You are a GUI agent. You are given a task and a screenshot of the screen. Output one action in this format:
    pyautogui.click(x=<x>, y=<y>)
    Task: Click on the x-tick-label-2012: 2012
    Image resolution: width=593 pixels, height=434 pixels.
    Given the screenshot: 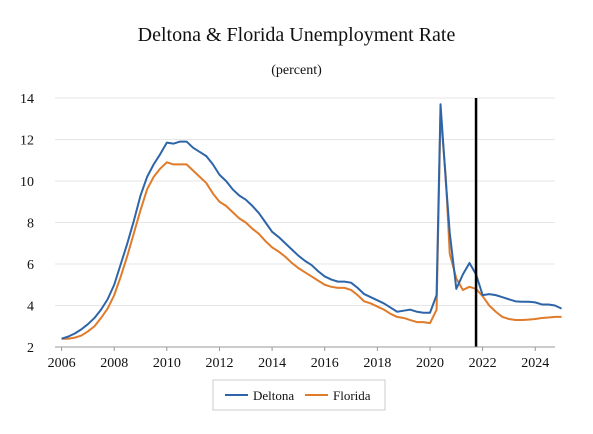 What is the action you would take?
    pyautogui.click(x=219, y=363)
    